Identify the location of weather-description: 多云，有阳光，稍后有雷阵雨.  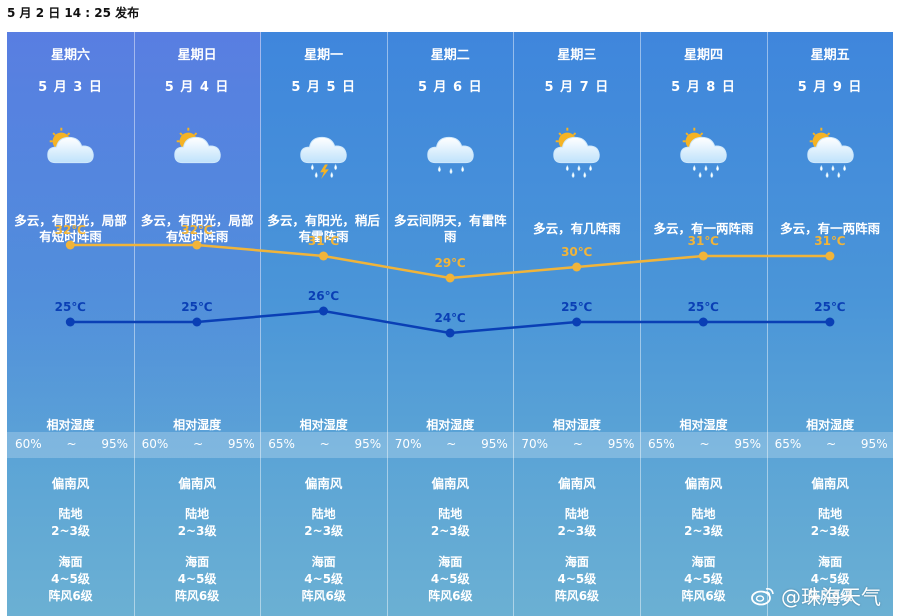
(323, 228).